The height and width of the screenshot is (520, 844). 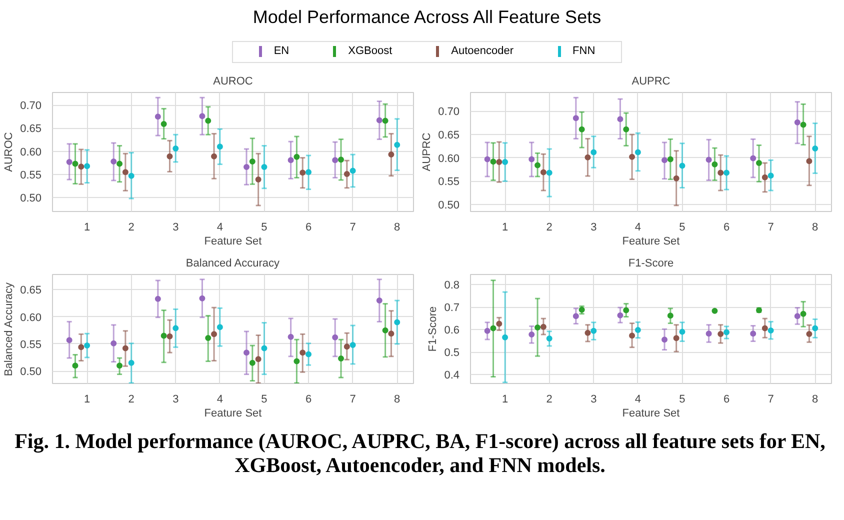 I want to click on chart-title: Balanced Accuracy, so click(x=233, y=264).